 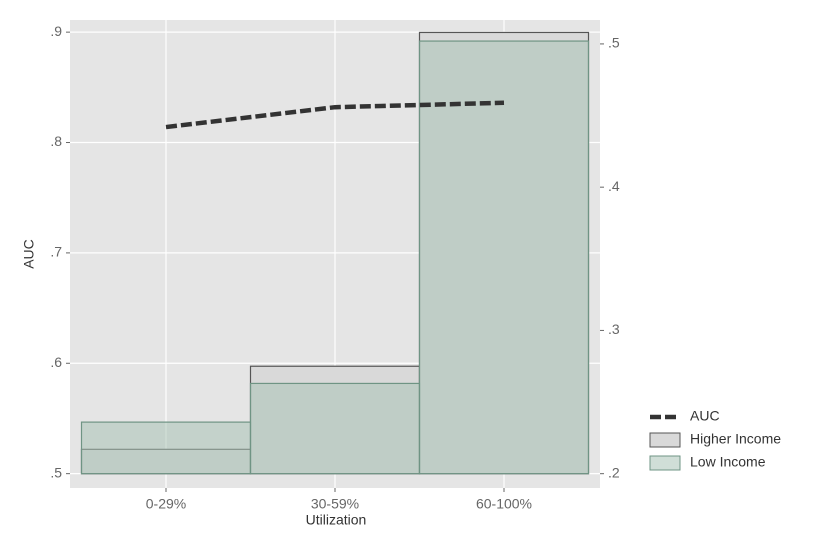 What do you see at coordinates (614, 186) in the screenshot?
I see `y2-tick-label: .4` at bounding box center [614, 186].